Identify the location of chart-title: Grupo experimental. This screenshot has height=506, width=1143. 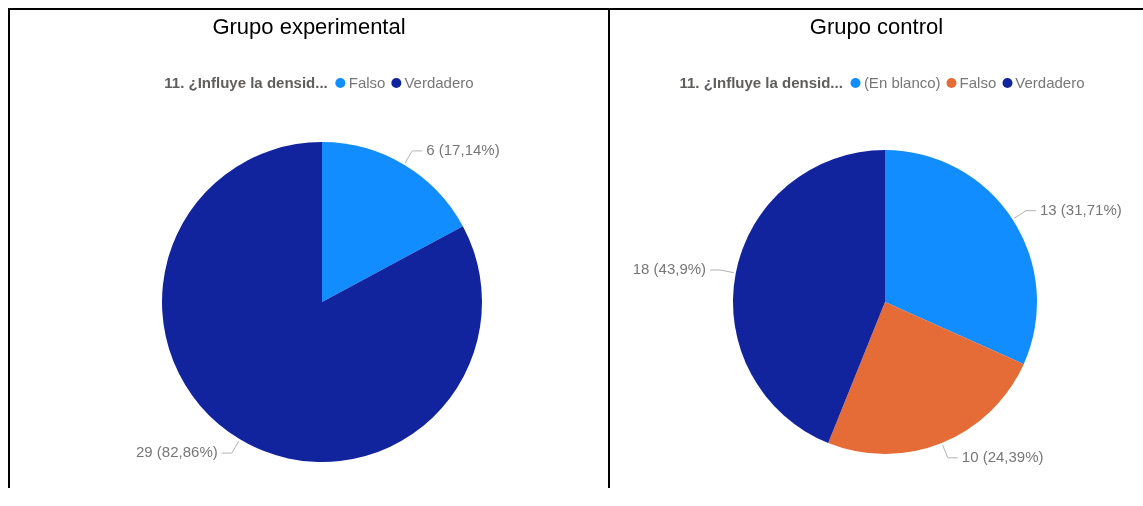
(309, 27).